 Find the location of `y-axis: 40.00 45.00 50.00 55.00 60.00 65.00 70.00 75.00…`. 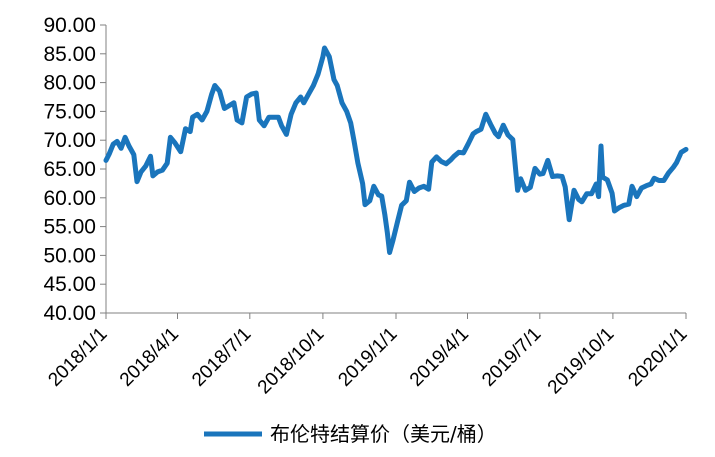

y-axis: 40.00 45.00 50.00 55.00 60.00 65.00 70.00 75.00… is located at coordinates (75, 169).